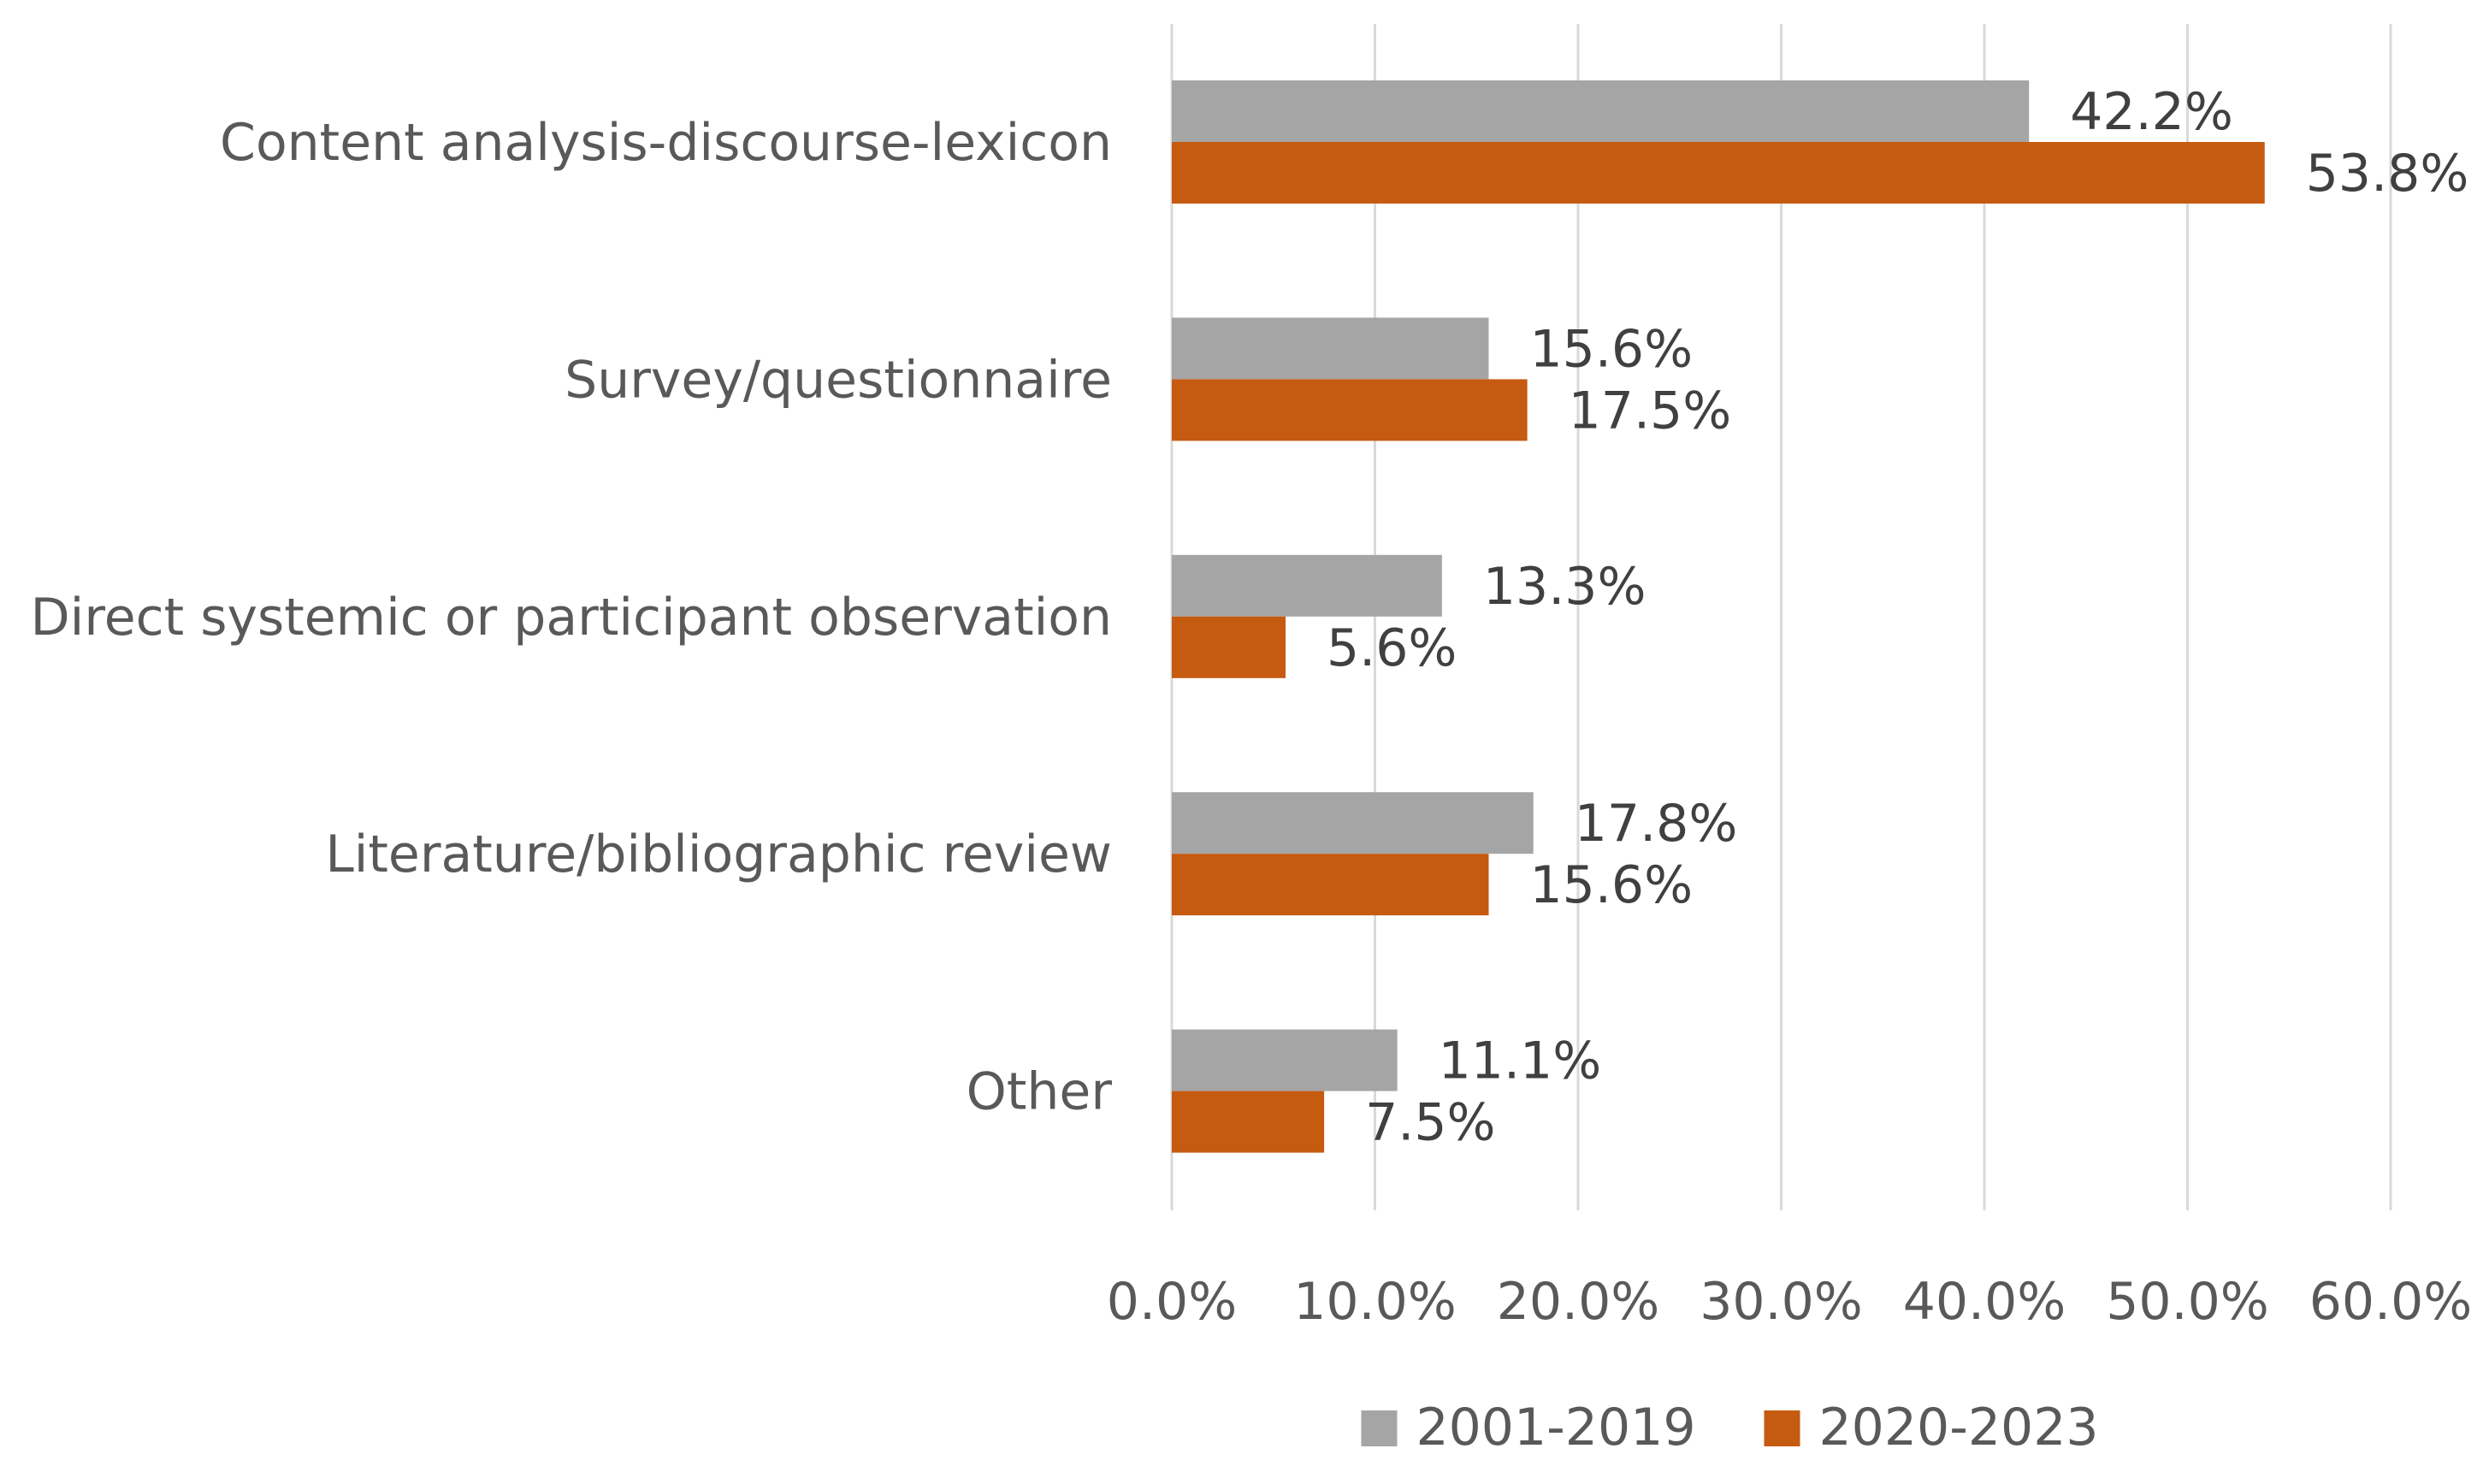 The image size is (2483, 1484). Describe the element at coordinates (1430, 1123) in the screenshot. I see `data-label: 7.5%` at that location.